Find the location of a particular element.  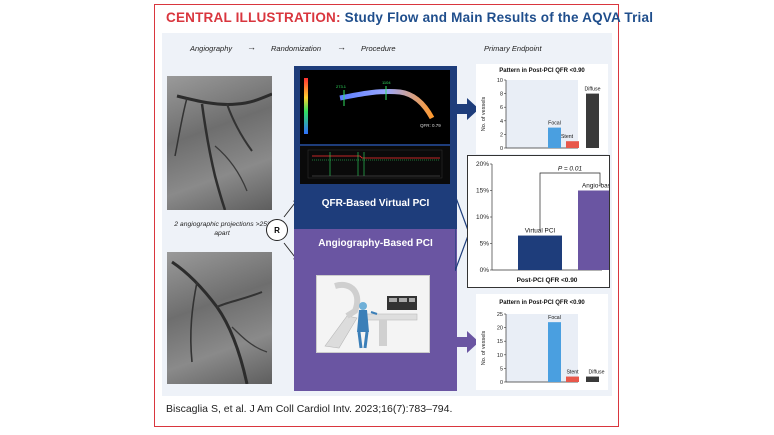

flow-arrow-2: → is located at coordinates (341, 47).